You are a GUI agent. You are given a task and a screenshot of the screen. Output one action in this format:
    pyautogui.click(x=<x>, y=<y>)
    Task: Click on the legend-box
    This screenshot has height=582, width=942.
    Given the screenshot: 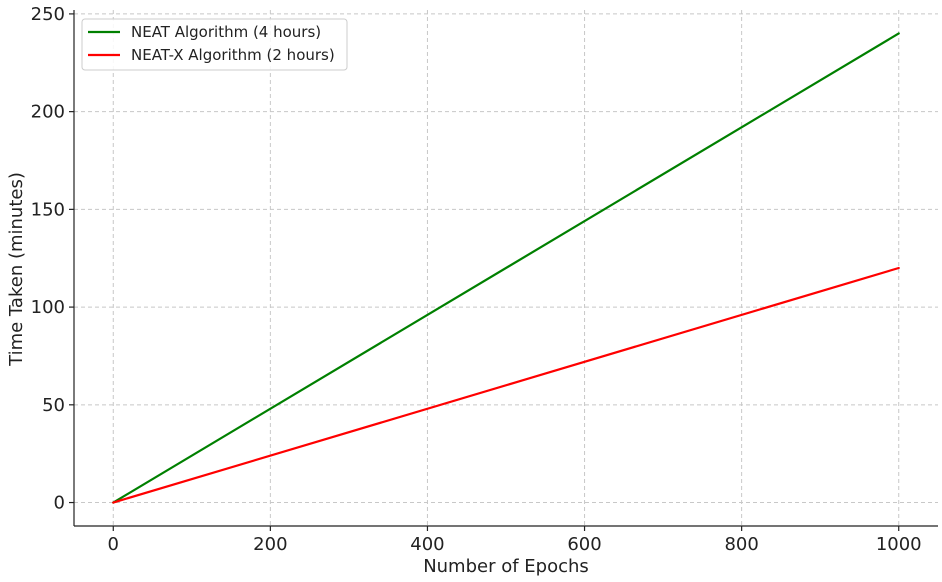 What is the action you would take?
    pyautogui.click(x=214, y=44)
    